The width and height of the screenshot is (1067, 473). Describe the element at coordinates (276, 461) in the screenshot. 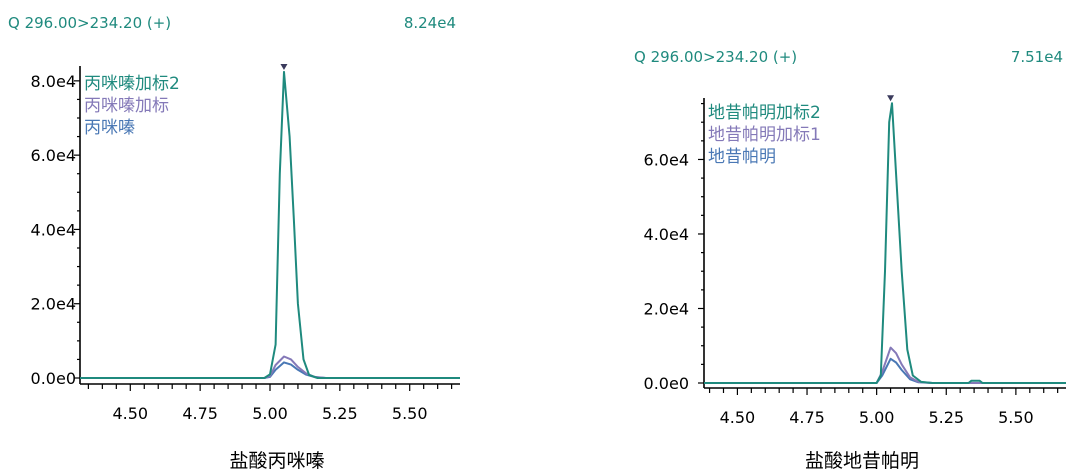

I see `chart-title: 盐酸丙咪嗪` at that location.